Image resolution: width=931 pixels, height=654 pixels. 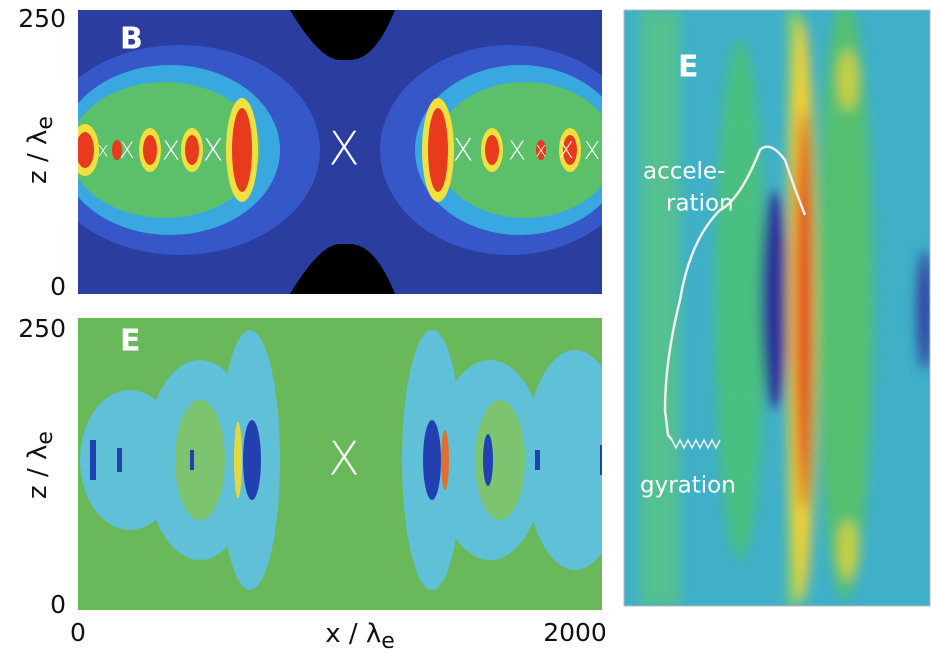 I want to click on annotation: gyration, so click(x=688, y=486).